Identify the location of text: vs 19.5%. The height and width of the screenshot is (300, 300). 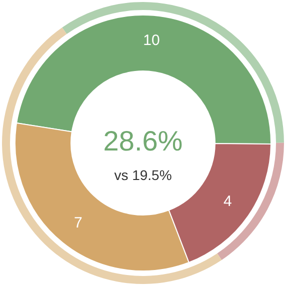
(143, 175).